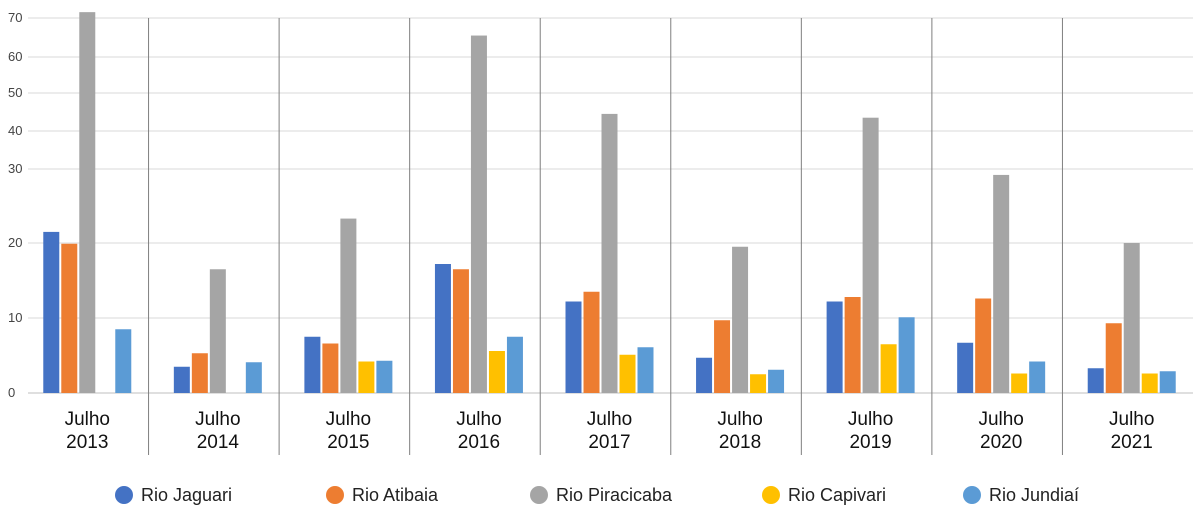 This screenshot has width=1193, height=511. What do you see at coordinates (15, 242) in the screenshot?
I see `y-tick-label: 20` at bounding box center [15, 242].